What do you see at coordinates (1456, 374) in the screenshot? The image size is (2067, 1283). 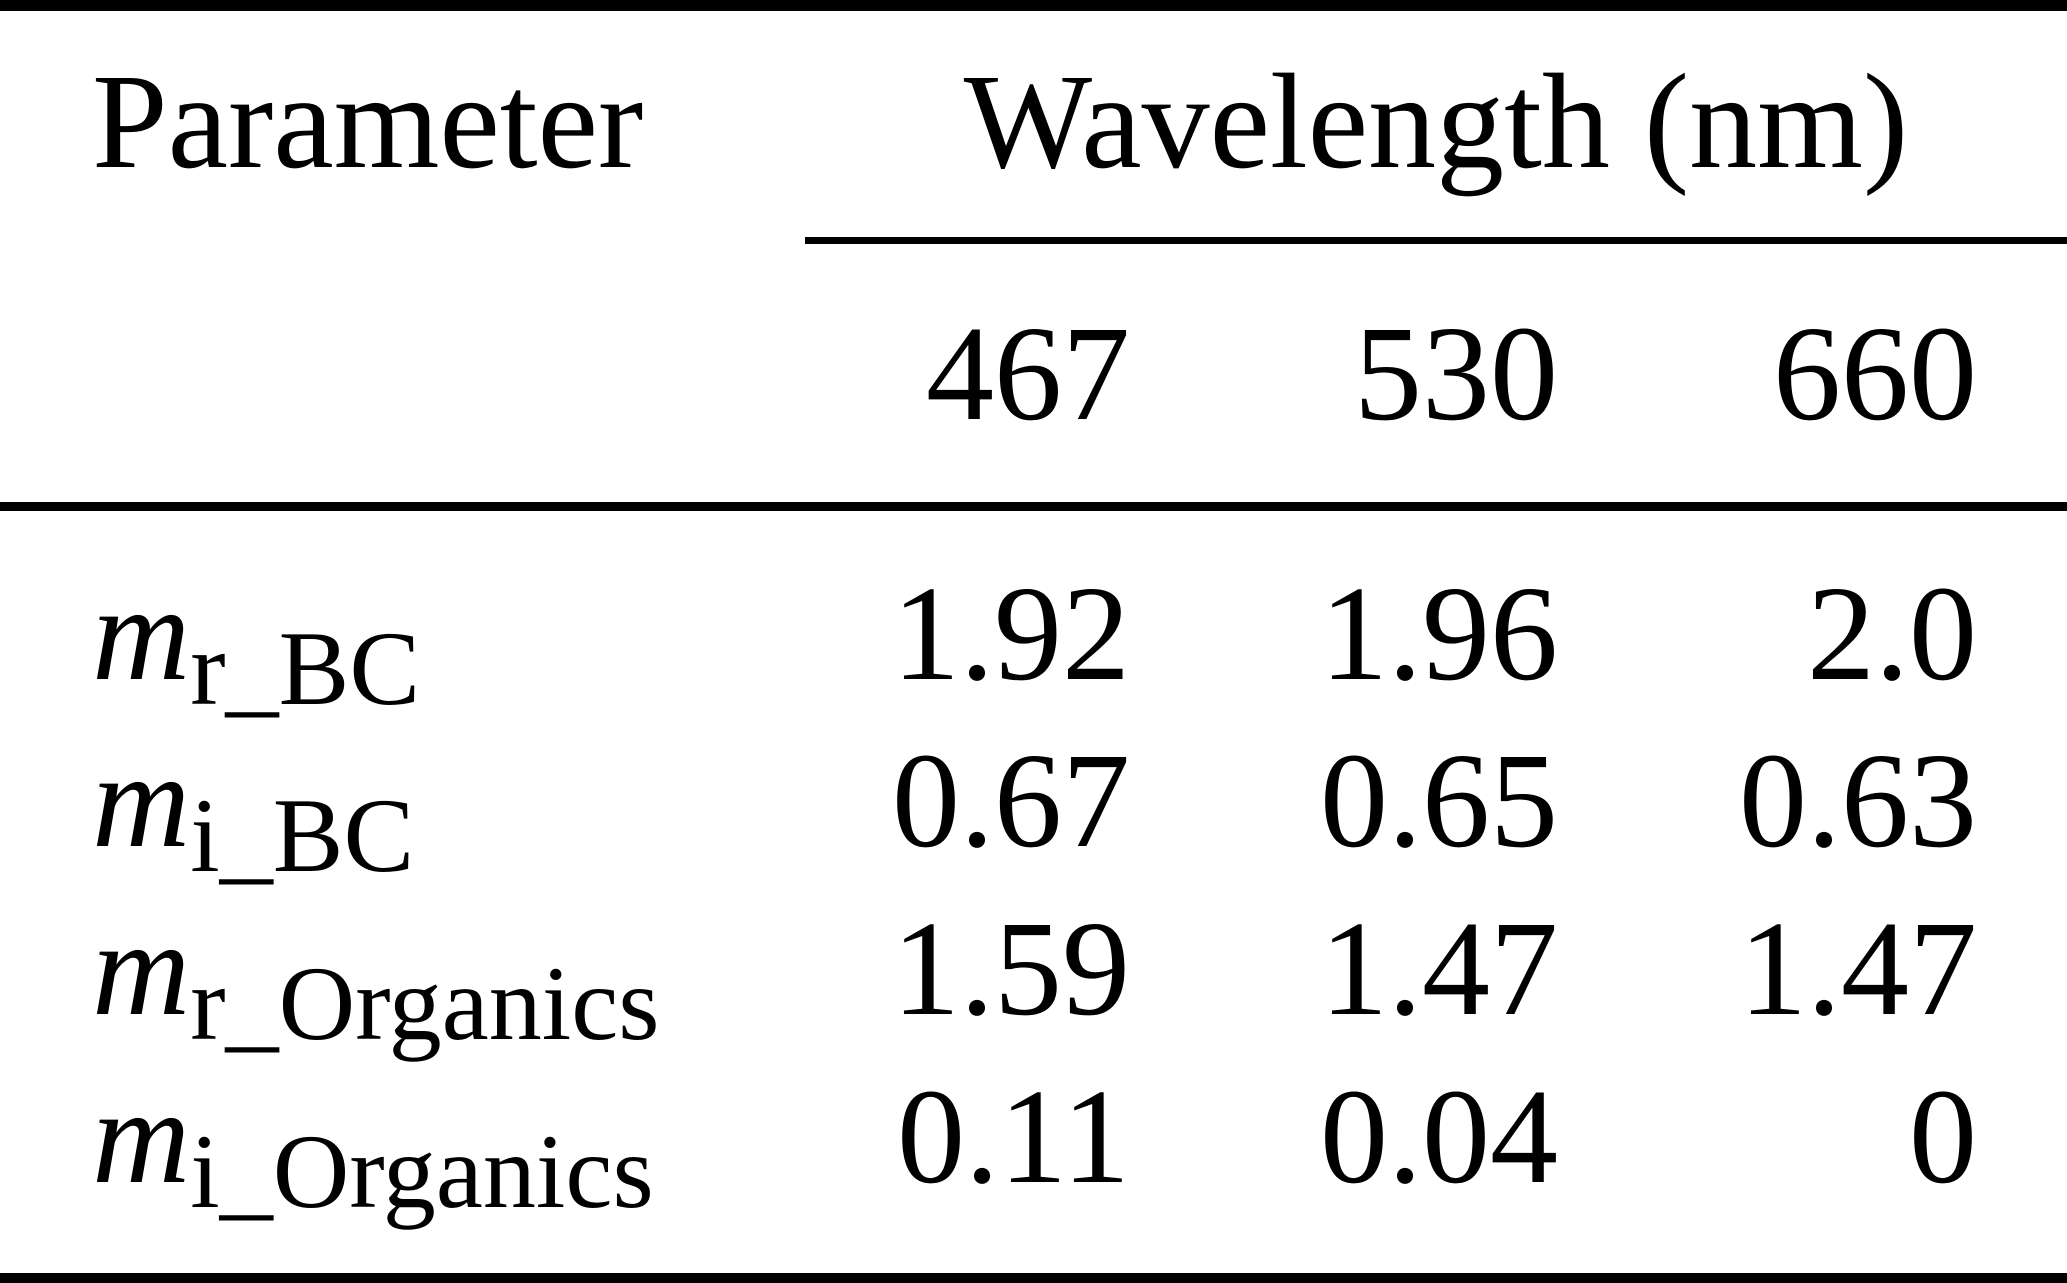 I see `wavelength-header-530: 530` at bounding box center [1456, 374].